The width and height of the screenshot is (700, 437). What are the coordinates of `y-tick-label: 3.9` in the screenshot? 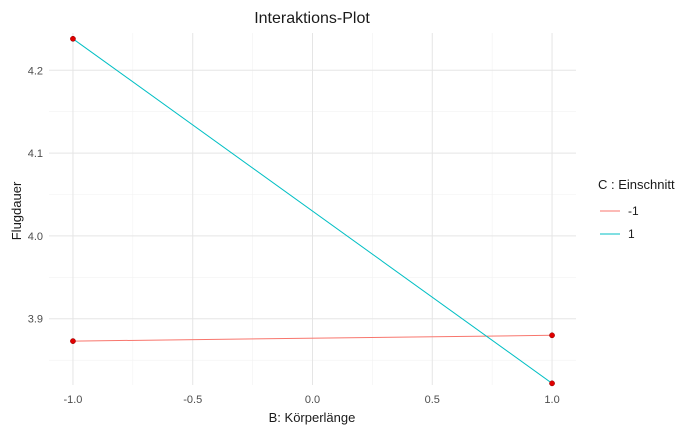 It's located at (35, 320).